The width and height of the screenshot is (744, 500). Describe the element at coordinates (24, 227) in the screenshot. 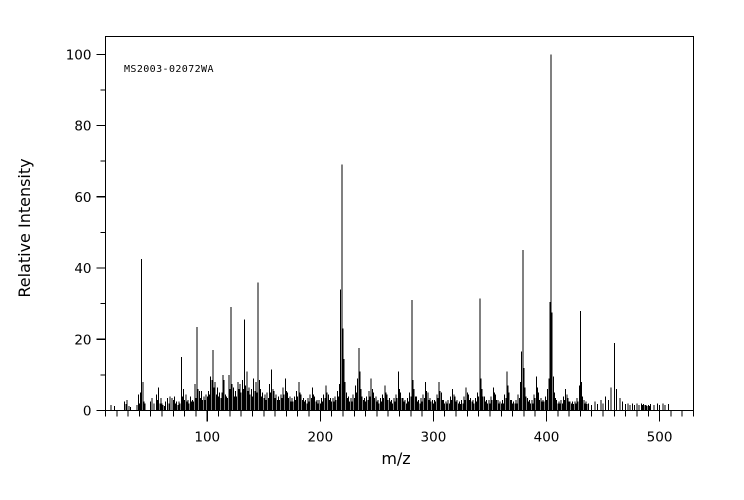

I see `y-axis-title: Relative Intensity` at that location.